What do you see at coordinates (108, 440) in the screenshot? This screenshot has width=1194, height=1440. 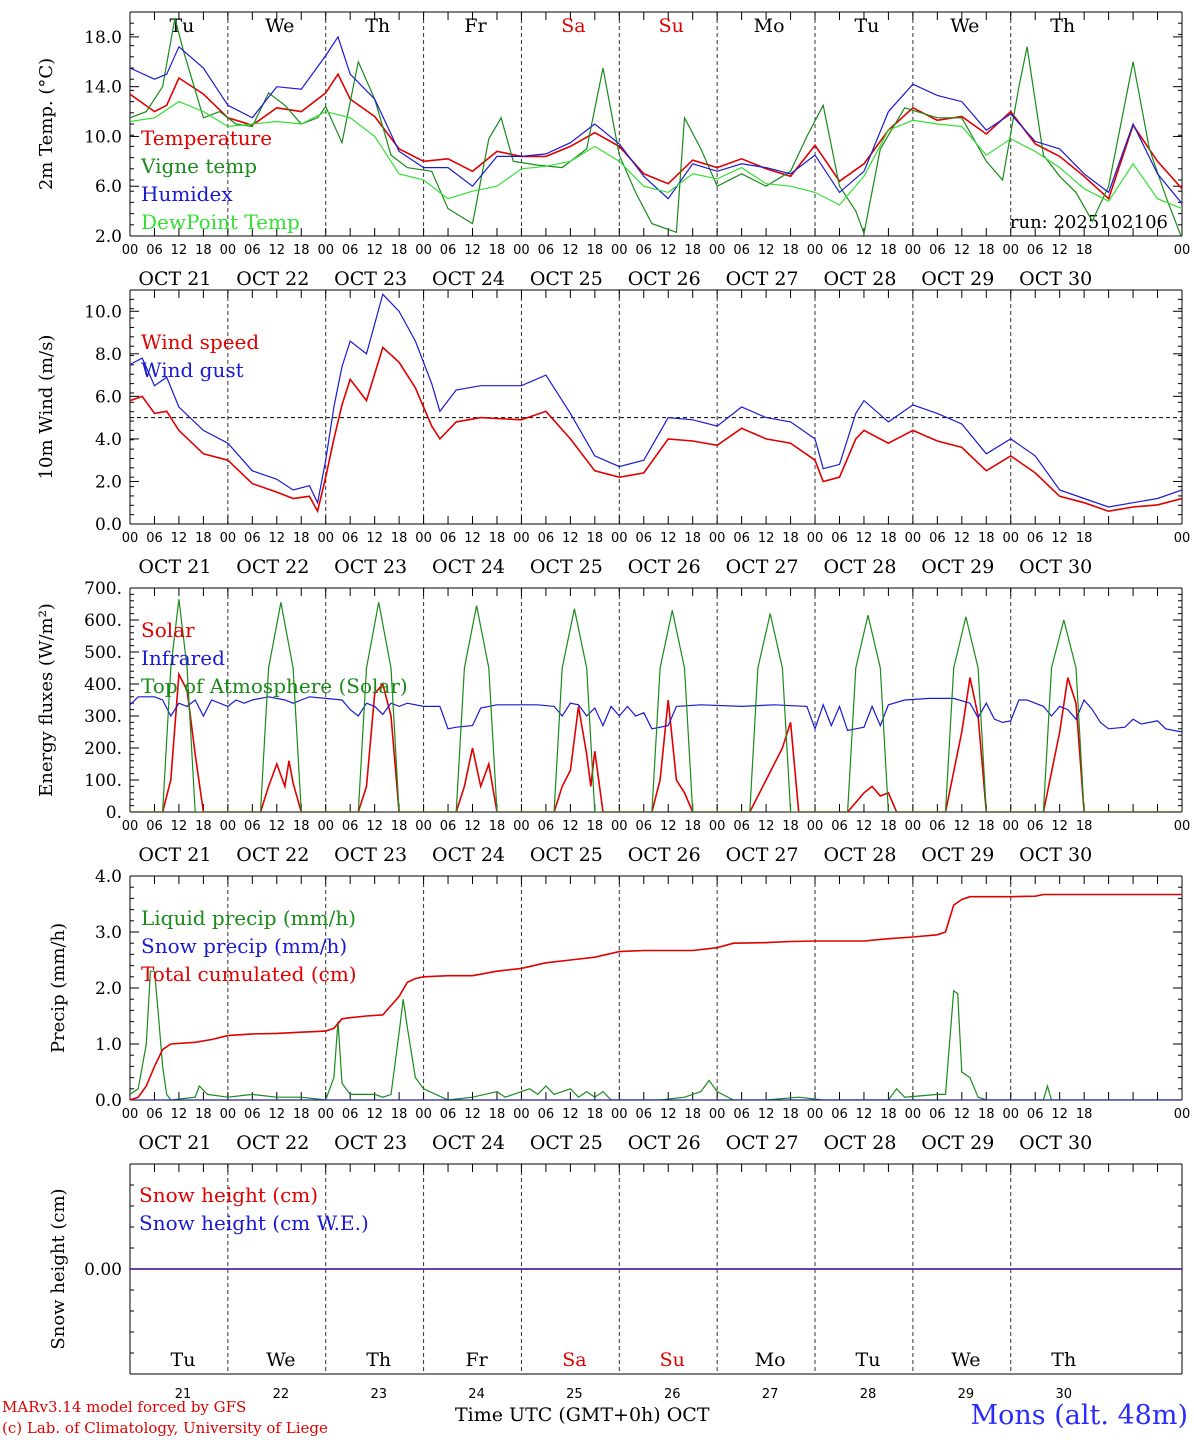 I see `y-tick-label: 4.0` at bounding box center [108, 440].